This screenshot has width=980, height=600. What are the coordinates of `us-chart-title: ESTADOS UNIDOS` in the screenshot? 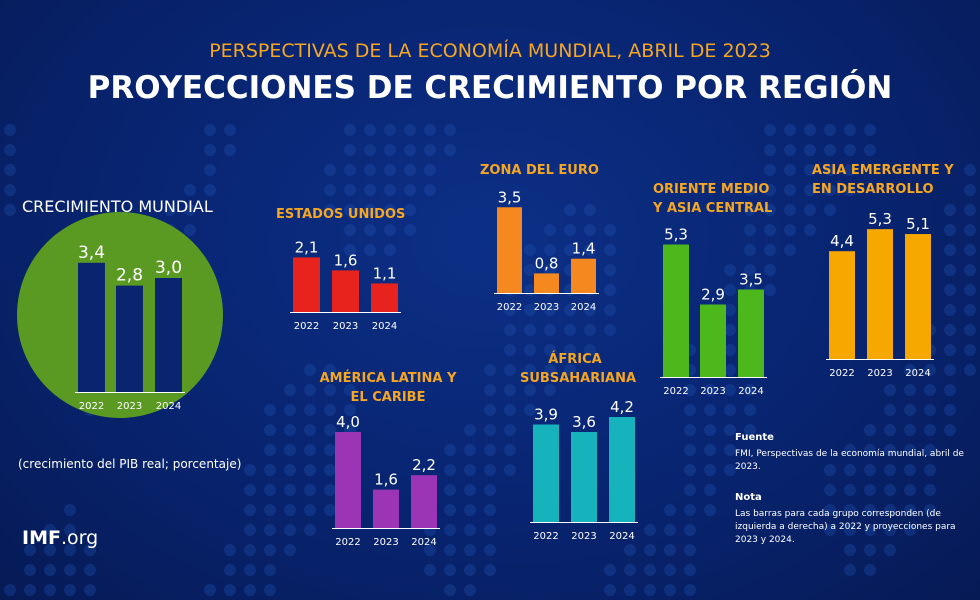 It's located at (341, 214).